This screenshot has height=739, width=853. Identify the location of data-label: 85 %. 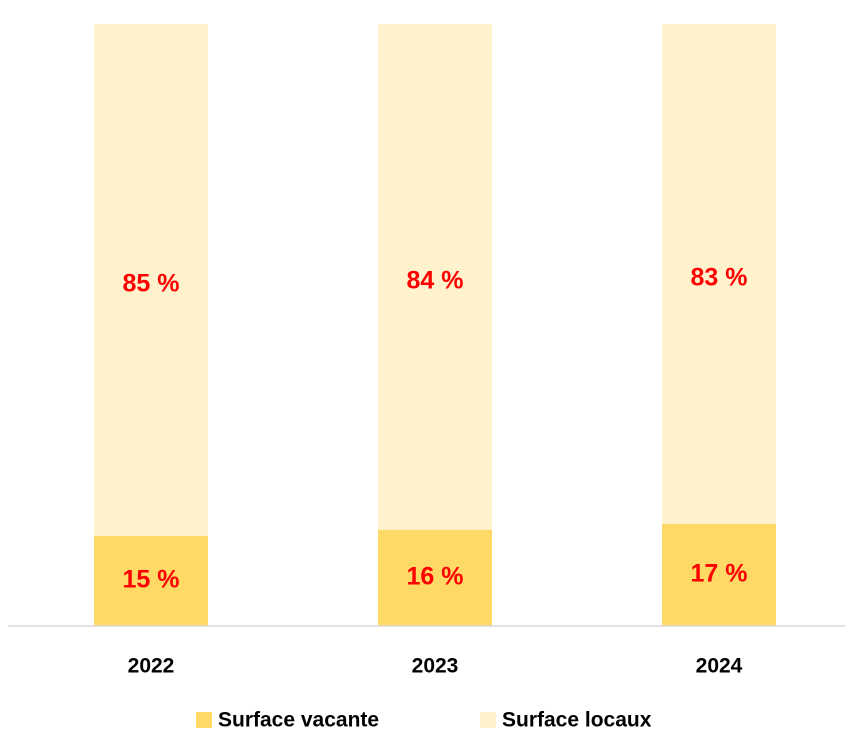
(151, 283).